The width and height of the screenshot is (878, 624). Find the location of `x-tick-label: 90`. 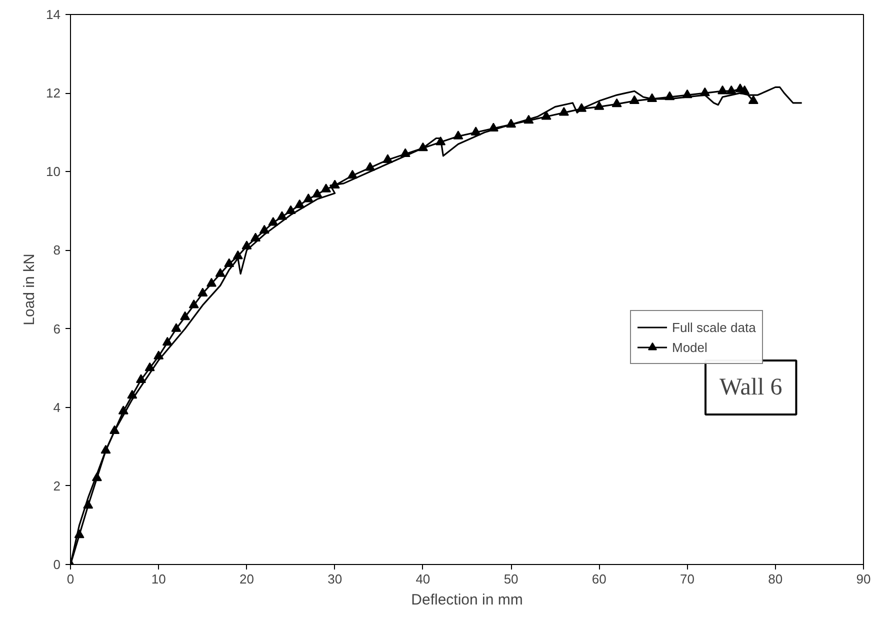

x-tick-label: 90 is located at coordinates (863, 579).